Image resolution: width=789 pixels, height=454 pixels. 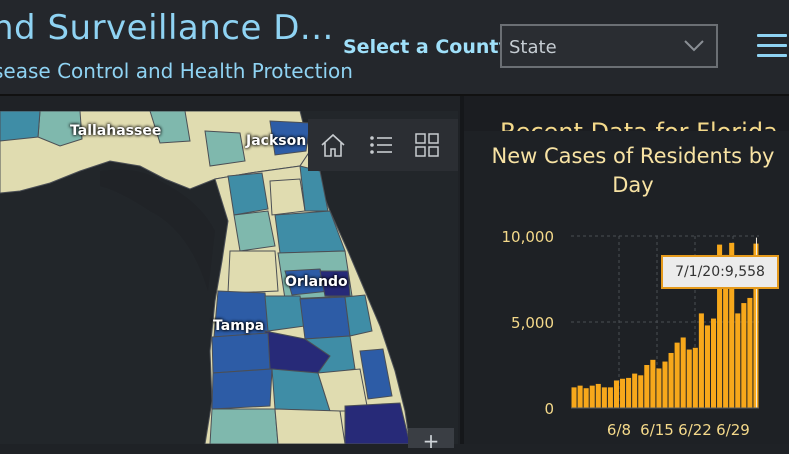 What do you see at coordinates (528, 237) in the screenshot?
I see `y-tick-label: 10,000` at bounding box center [528, 237].